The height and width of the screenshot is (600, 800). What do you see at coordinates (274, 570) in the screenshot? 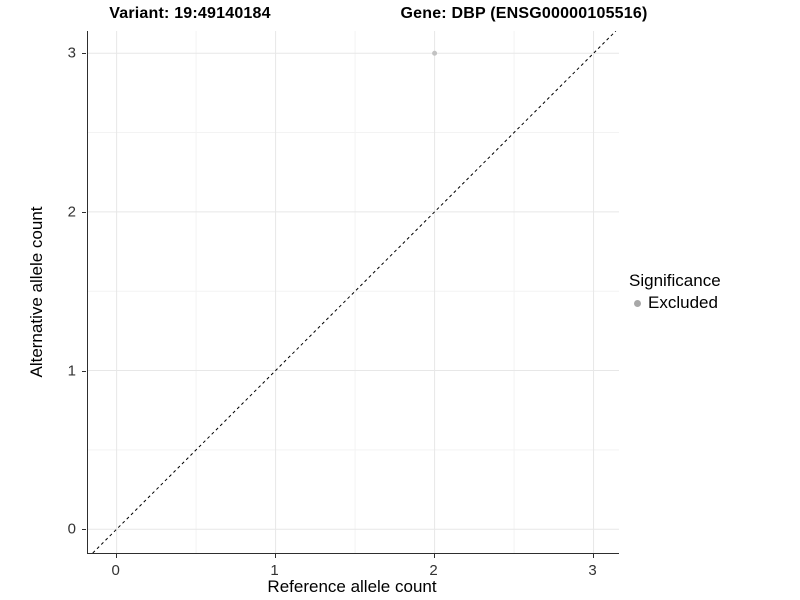
I see `x-tick-label: 1` at bounding box center [274, 570].